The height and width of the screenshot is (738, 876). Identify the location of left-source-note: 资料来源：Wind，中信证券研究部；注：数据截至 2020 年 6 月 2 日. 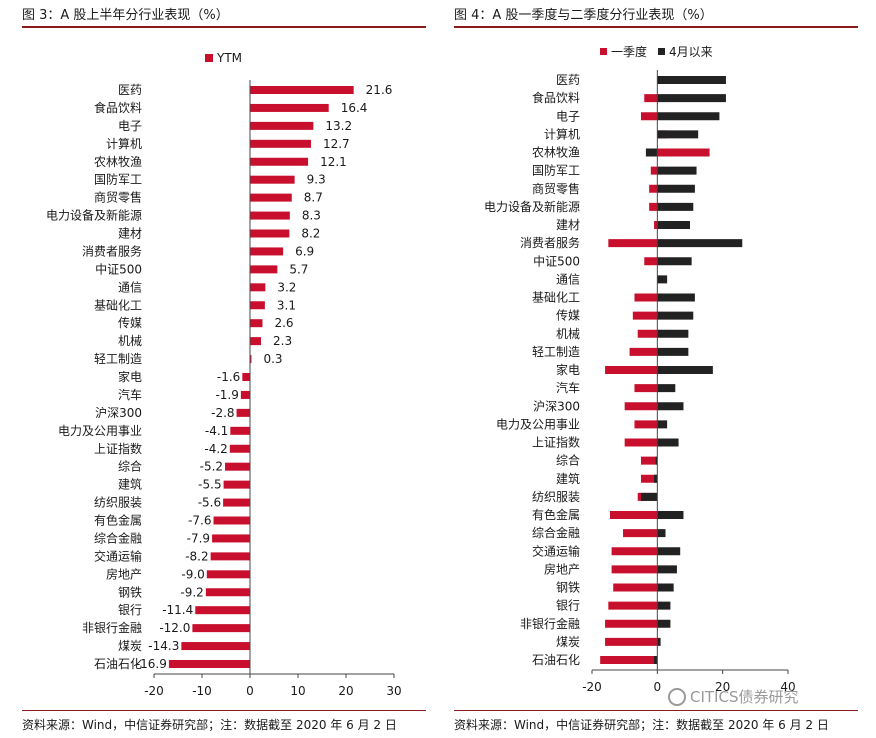
(209, 725).